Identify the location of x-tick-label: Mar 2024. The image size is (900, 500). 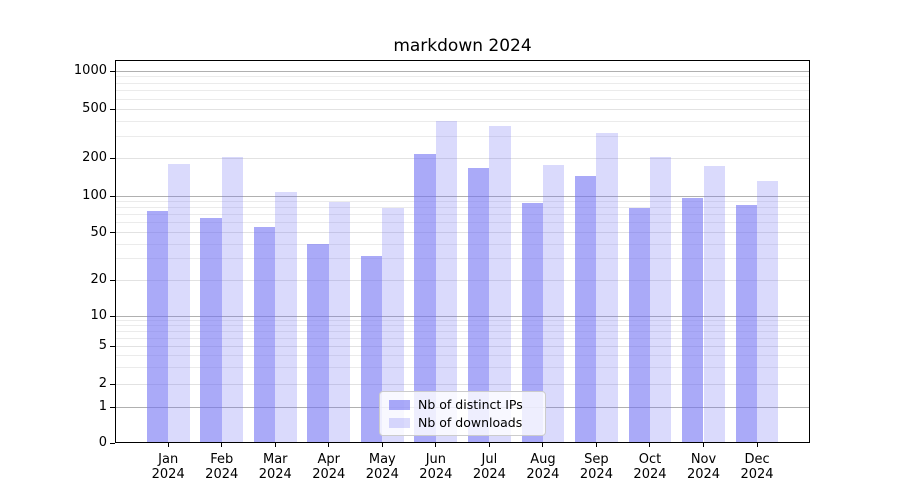
(275, 467).